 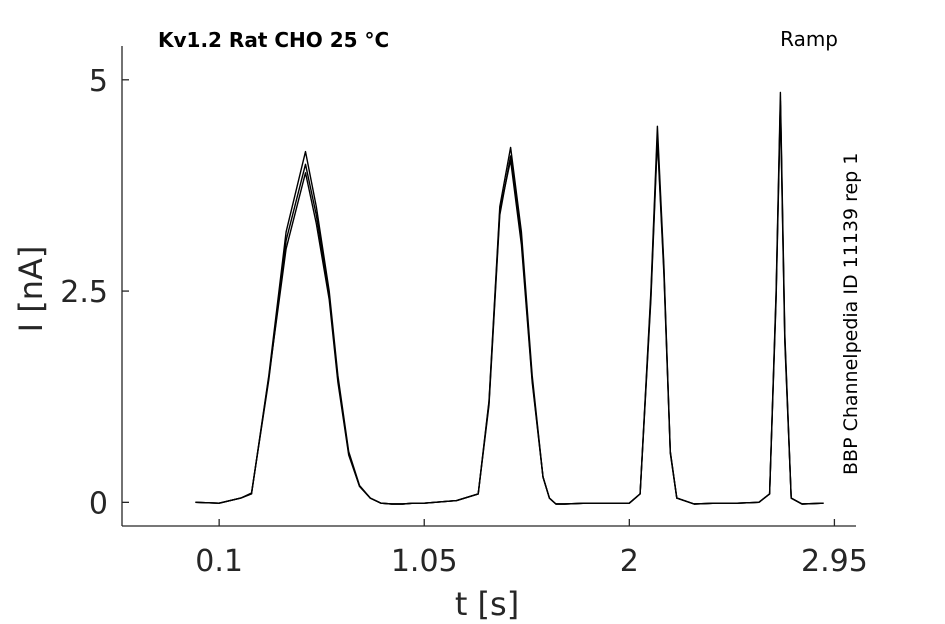 I want to click on y-axis-label: I [nA], so click(x=31, y=289).